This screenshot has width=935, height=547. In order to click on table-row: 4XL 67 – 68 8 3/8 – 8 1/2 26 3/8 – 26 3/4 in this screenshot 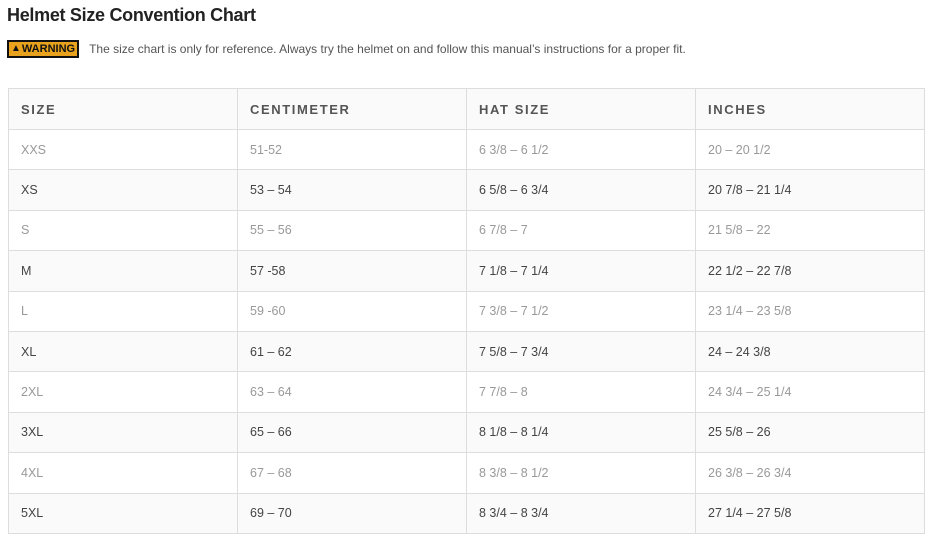, I will do `click(466, 473)`.